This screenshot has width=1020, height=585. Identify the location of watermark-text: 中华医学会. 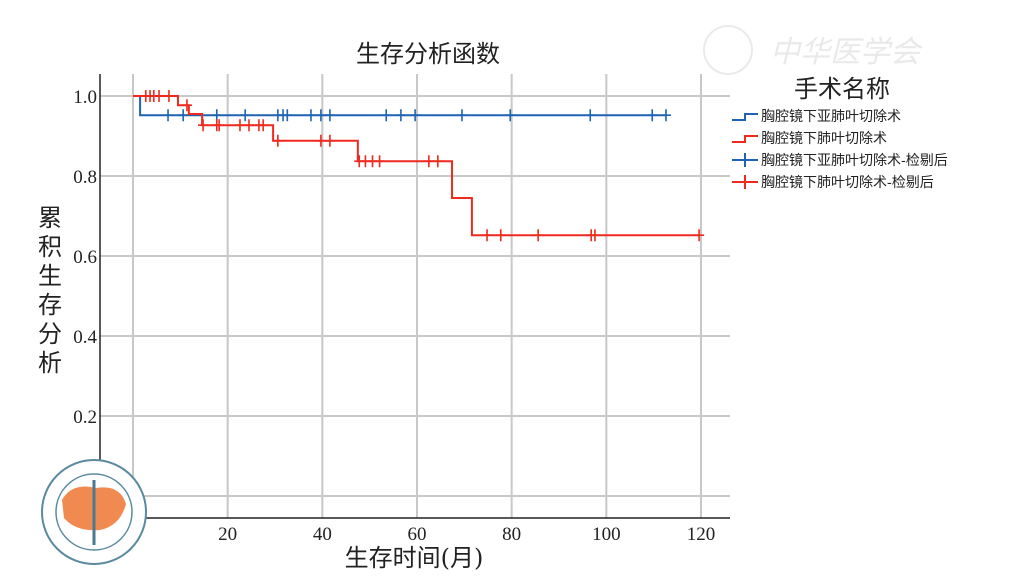
(846, 52).